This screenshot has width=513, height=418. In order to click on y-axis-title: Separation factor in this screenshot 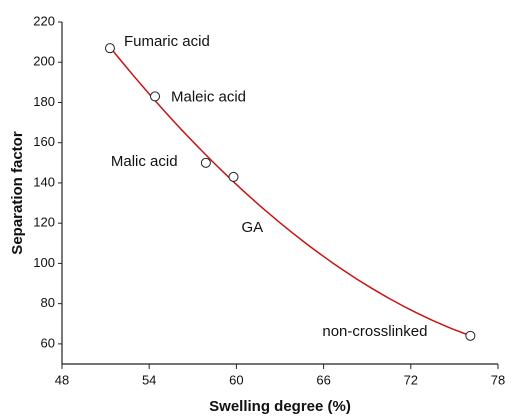, I will do `click(17, 193)`.